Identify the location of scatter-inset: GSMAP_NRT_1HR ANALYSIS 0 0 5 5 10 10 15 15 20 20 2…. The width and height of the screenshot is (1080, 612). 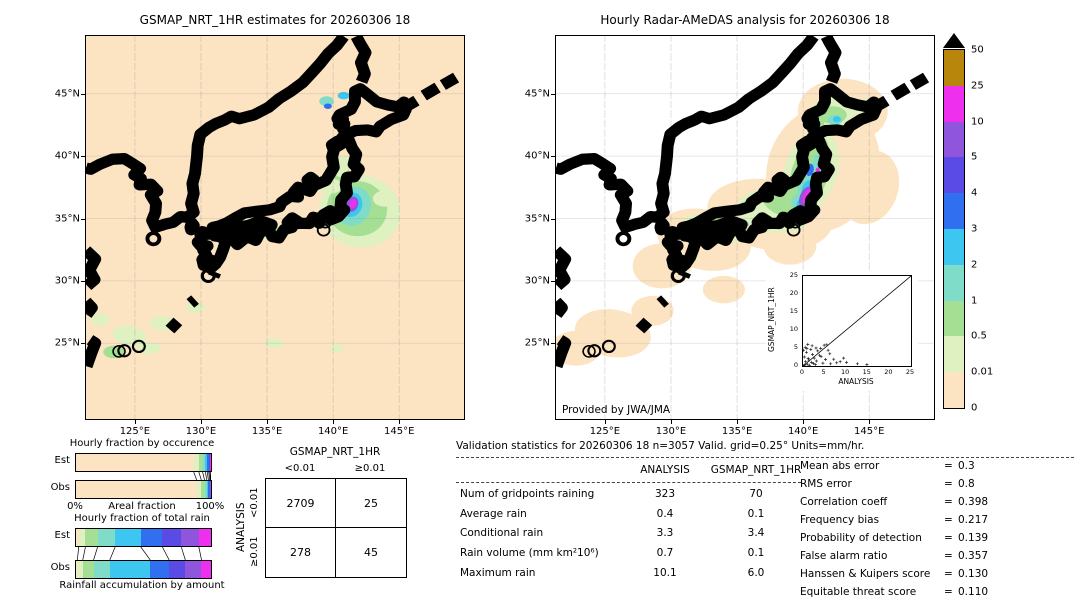
(842, 331).